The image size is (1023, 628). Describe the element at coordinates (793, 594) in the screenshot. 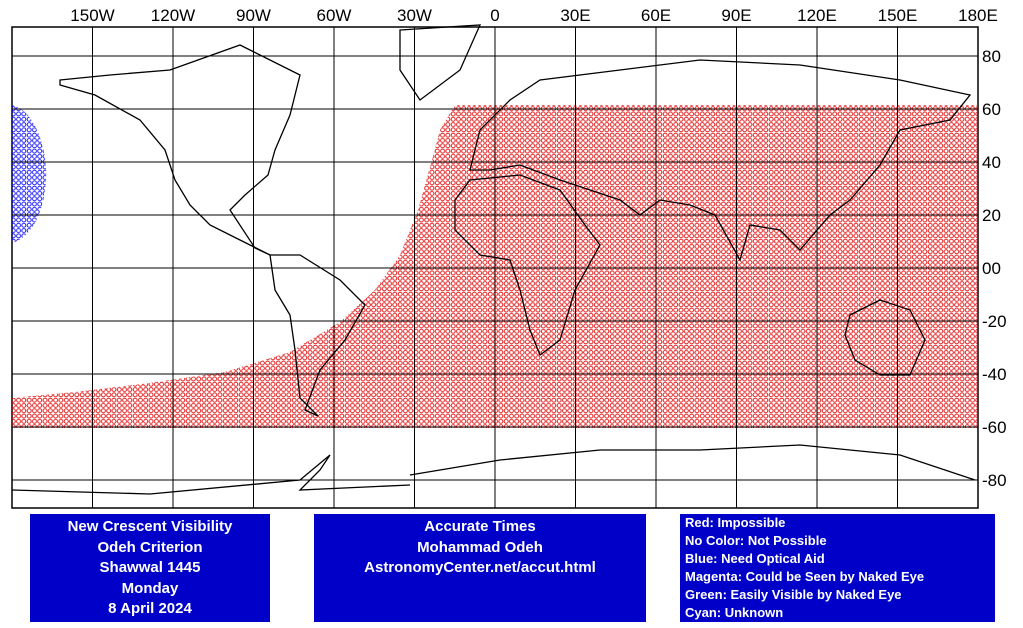

I see `legend-line: Green: Easily Visible by Naked Eye` at that location.